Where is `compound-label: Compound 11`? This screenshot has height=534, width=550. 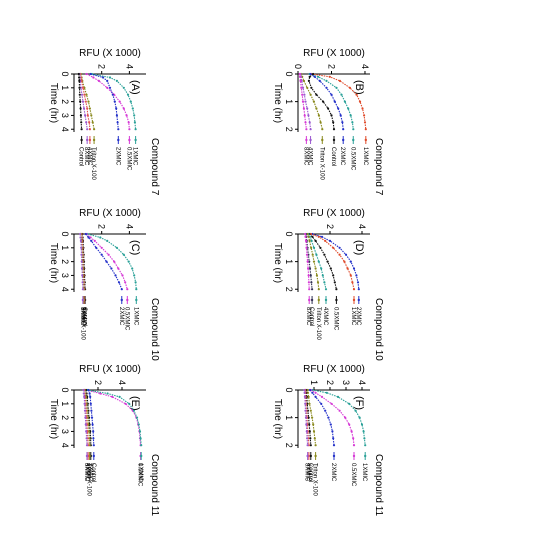
compound-label: Compound 11 is located at coordinates (154, 485).